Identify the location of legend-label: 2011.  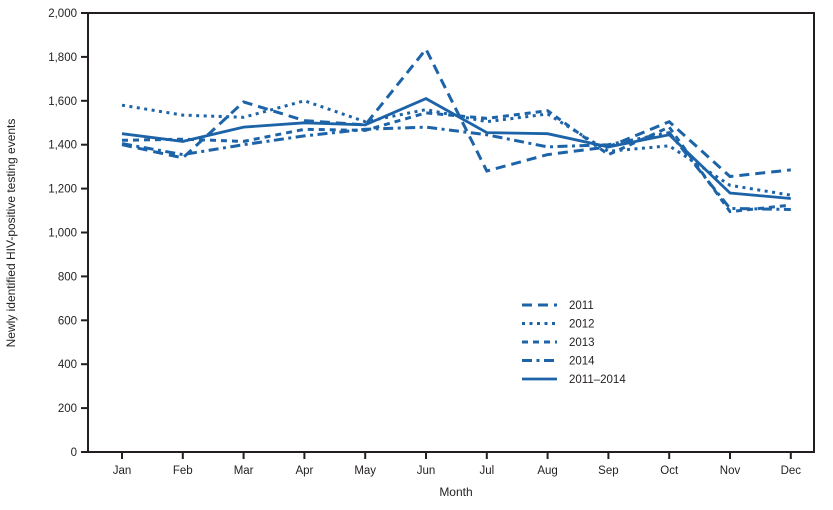
(581, 306).